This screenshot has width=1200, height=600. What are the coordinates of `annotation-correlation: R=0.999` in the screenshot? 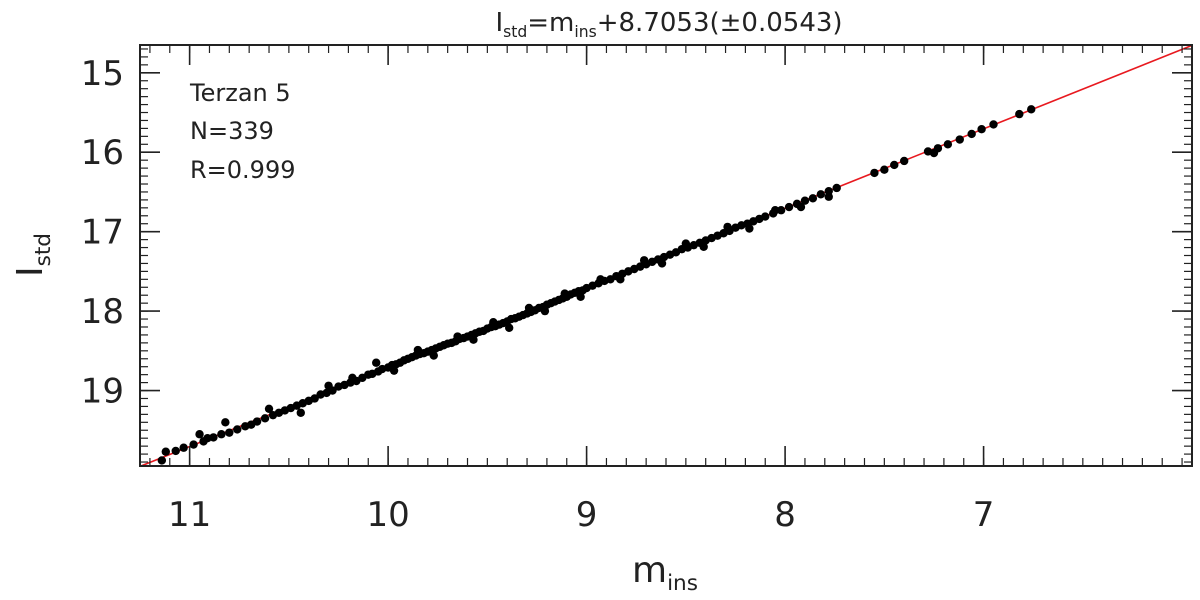 It's located at (243, 170).